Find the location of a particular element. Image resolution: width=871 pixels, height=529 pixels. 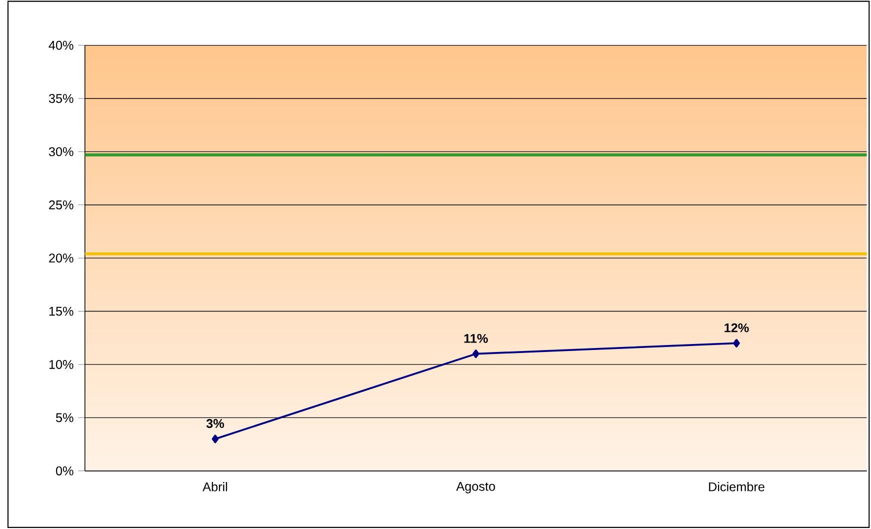

x-tick-label: Diciembre is located at coordinates (736, 487).